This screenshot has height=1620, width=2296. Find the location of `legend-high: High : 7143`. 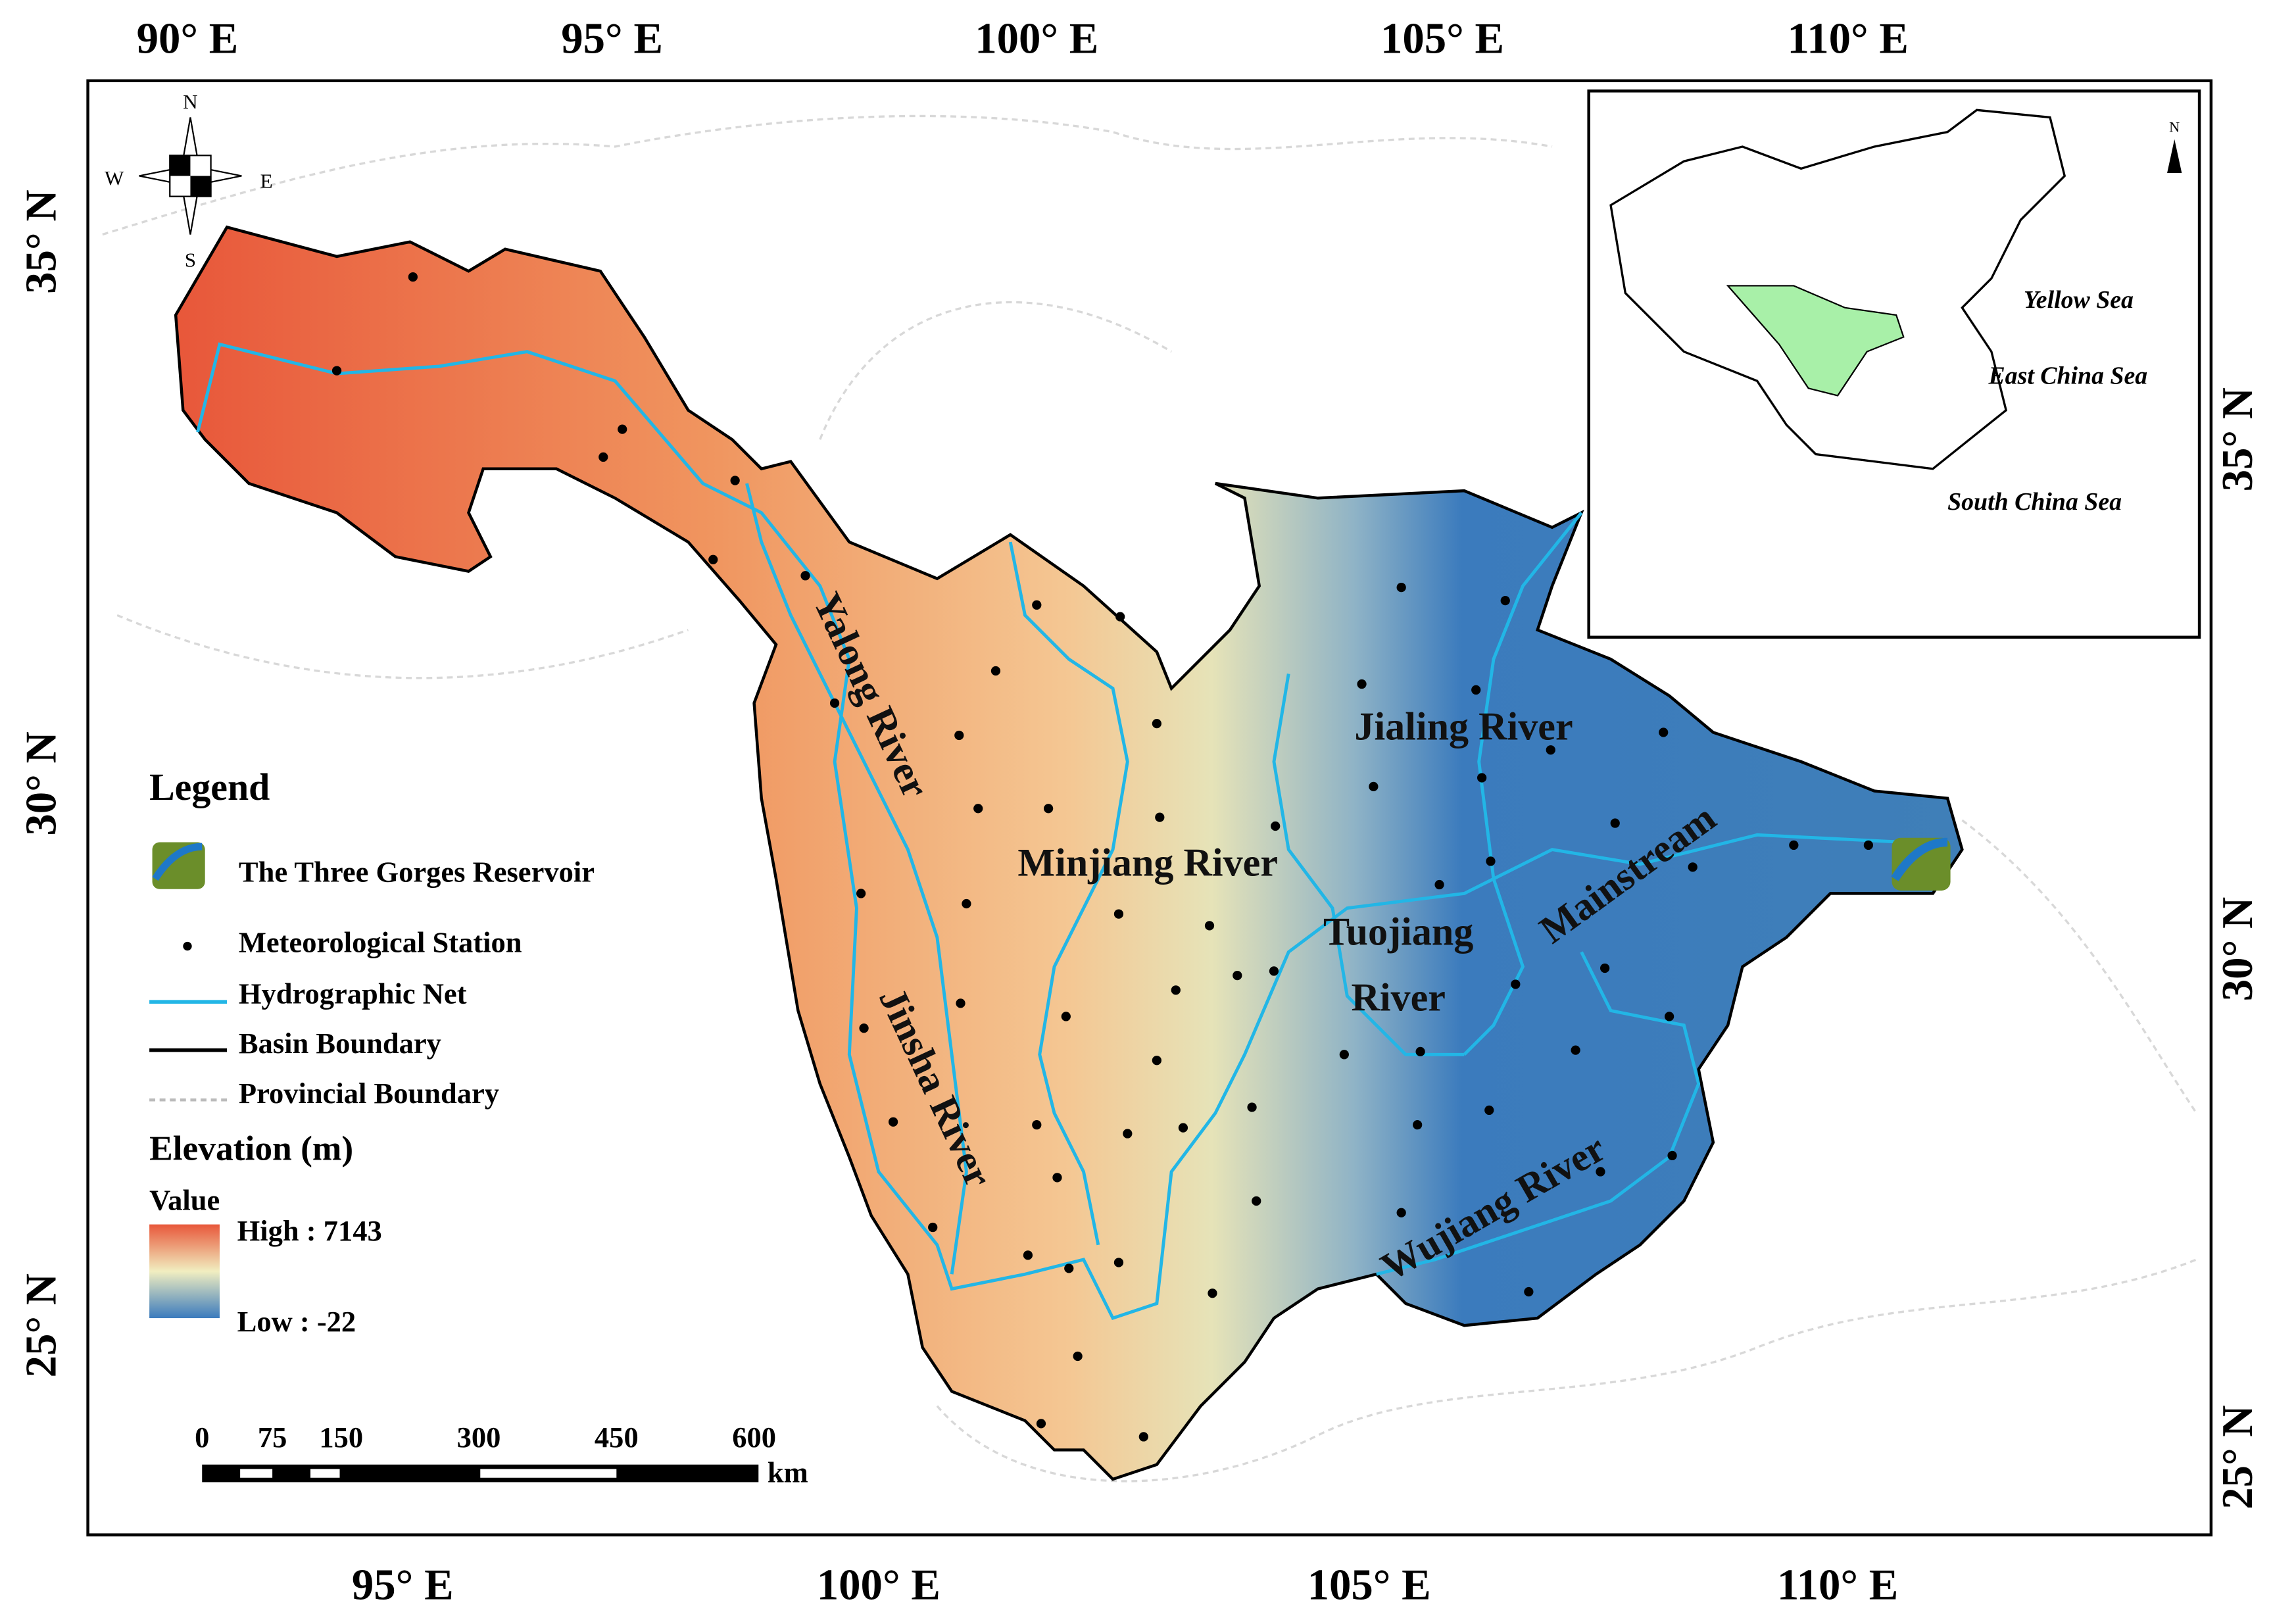

legend-high: High : 7143 is located at coordinates (309, 1230).